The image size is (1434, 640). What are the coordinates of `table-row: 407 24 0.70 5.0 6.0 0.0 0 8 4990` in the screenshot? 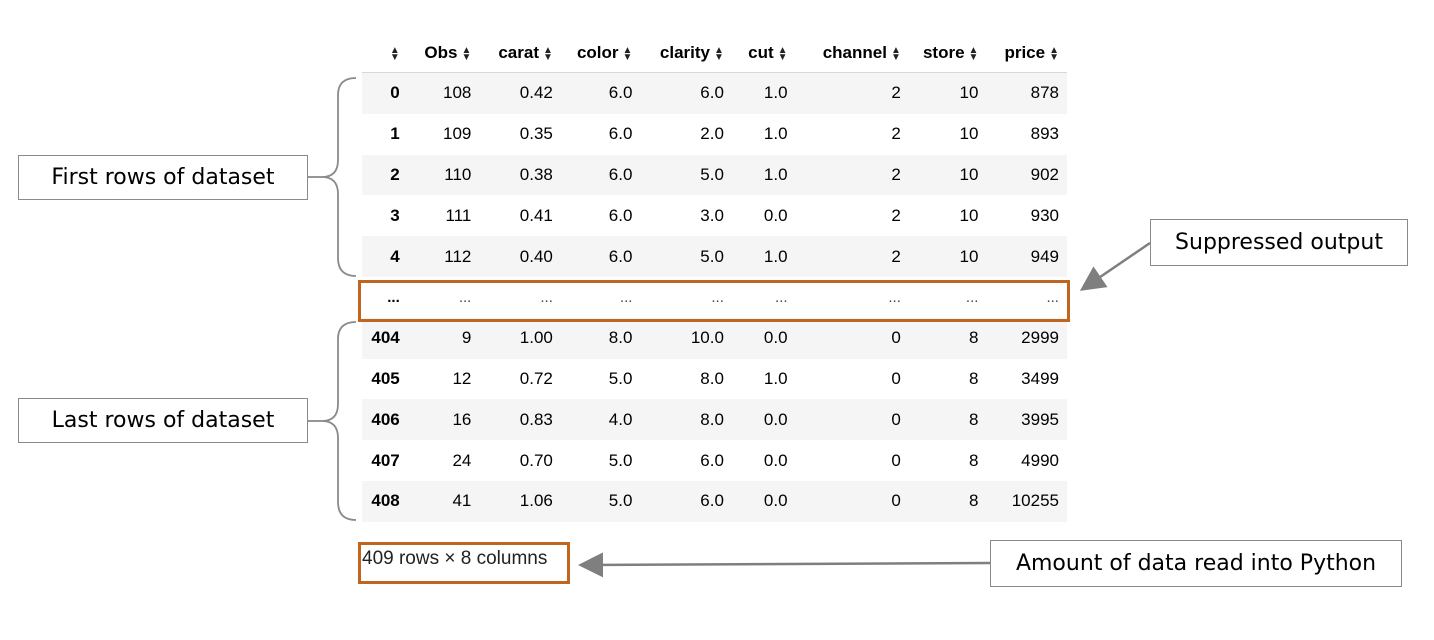 It's located at (714, 460).